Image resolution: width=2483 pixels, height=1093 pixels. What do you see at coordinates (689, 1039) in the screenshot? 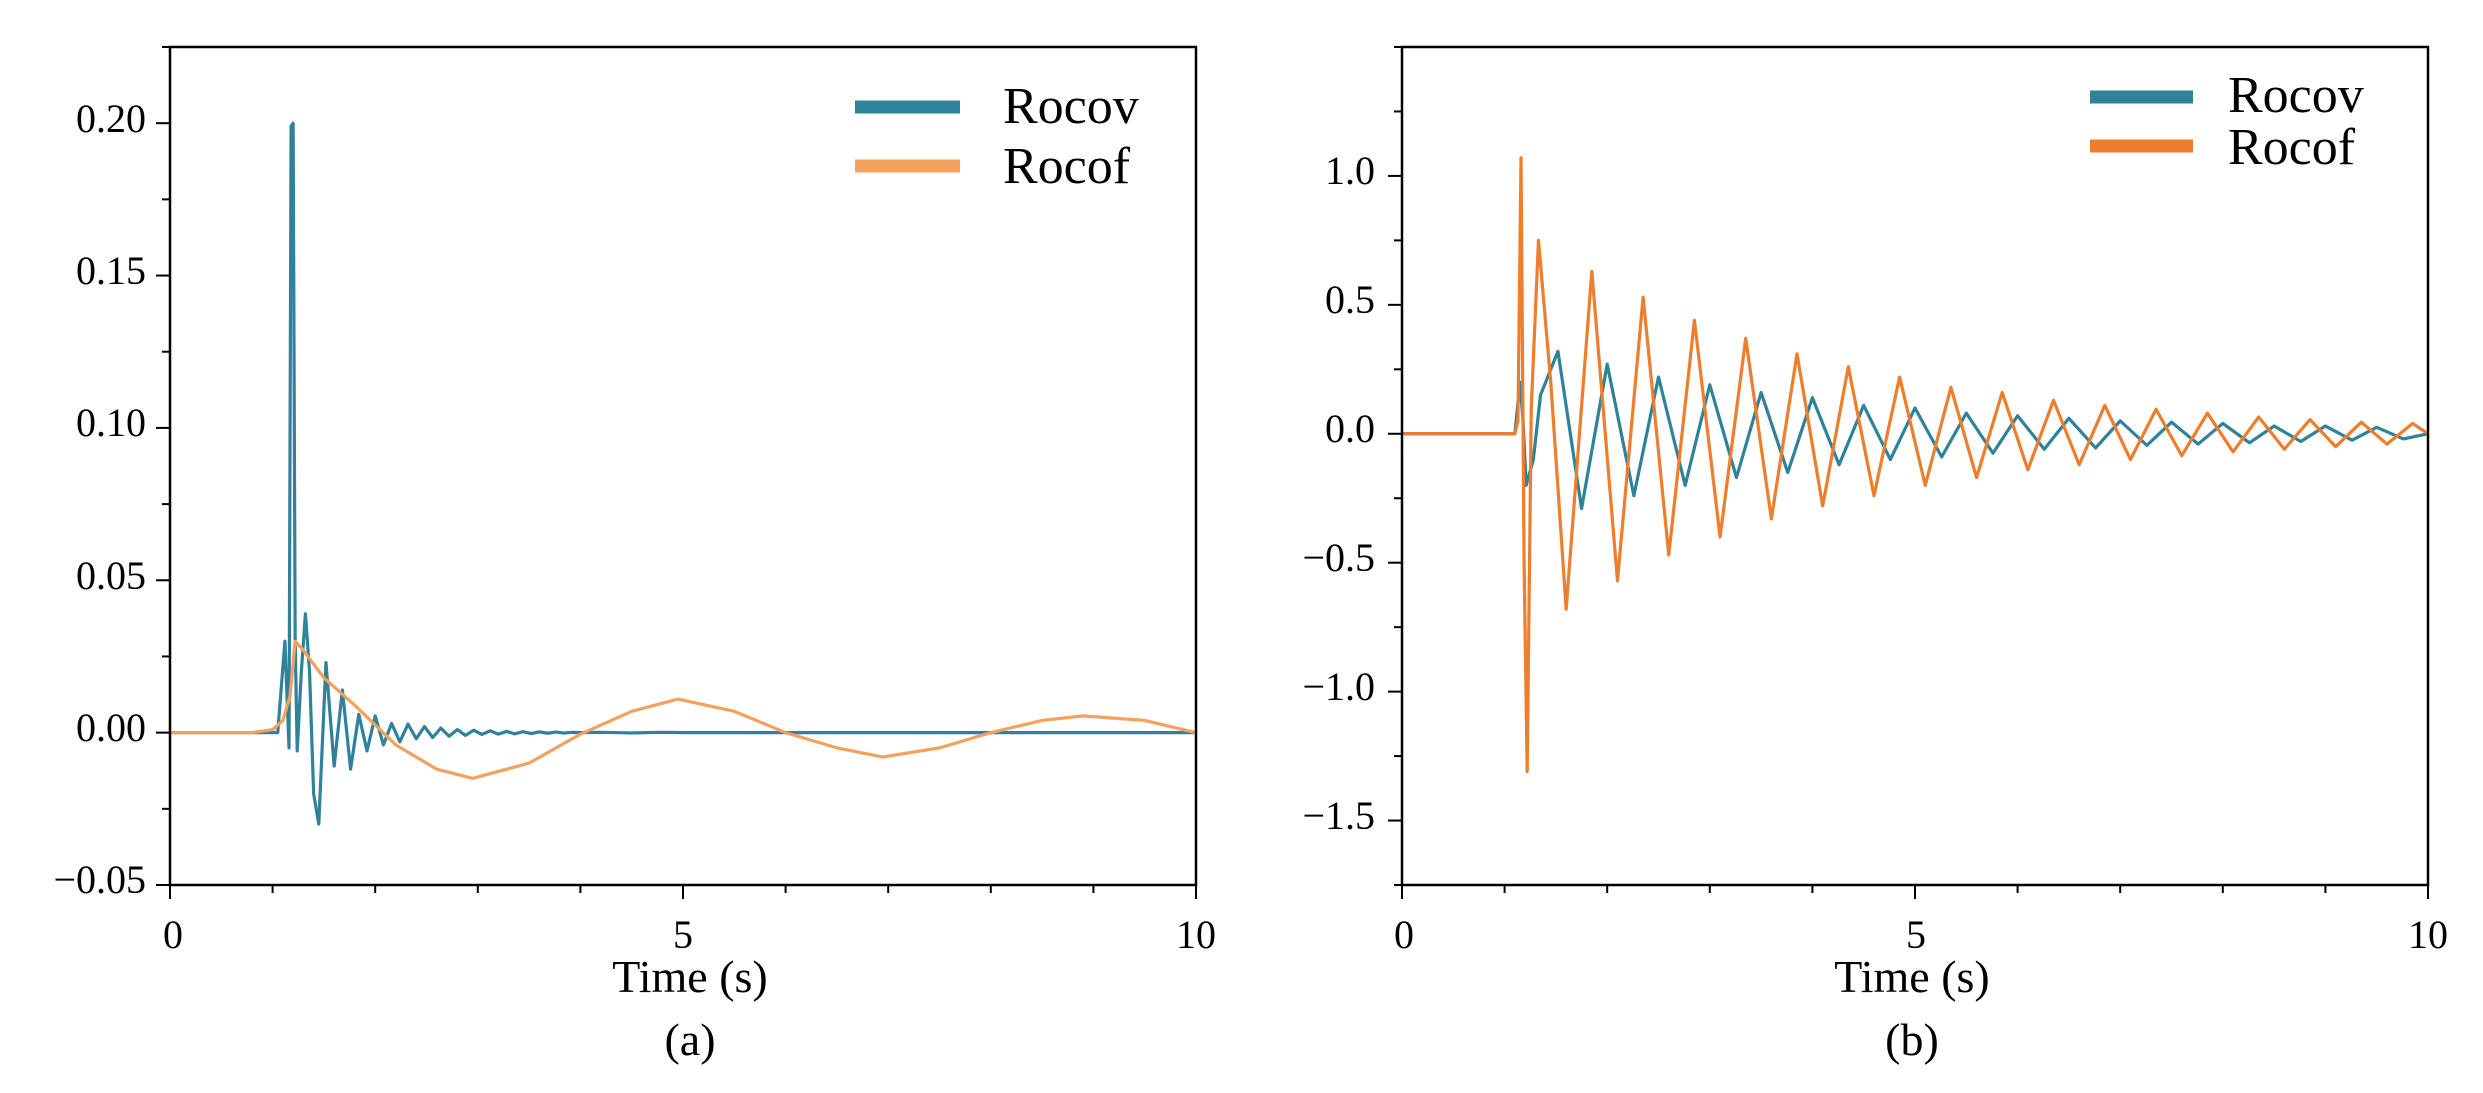
I see `panel-a-caption: (a)` at bounding box center [689, 1039].